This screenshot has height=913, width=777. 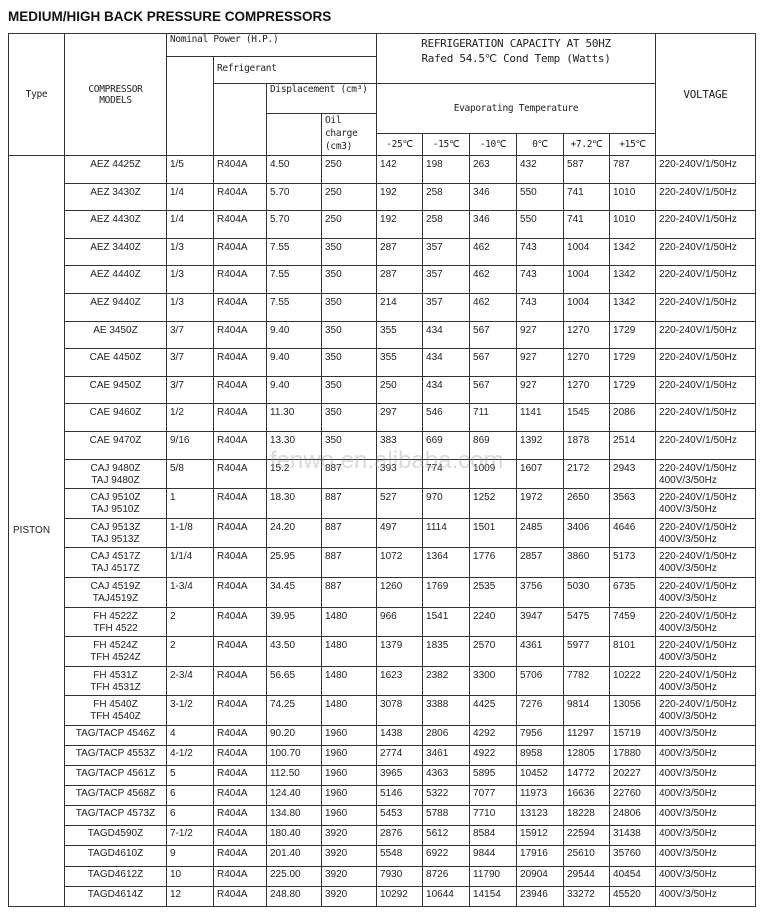 I want to click on cap-m25-cell: 5453, so click(x=400, y=816).